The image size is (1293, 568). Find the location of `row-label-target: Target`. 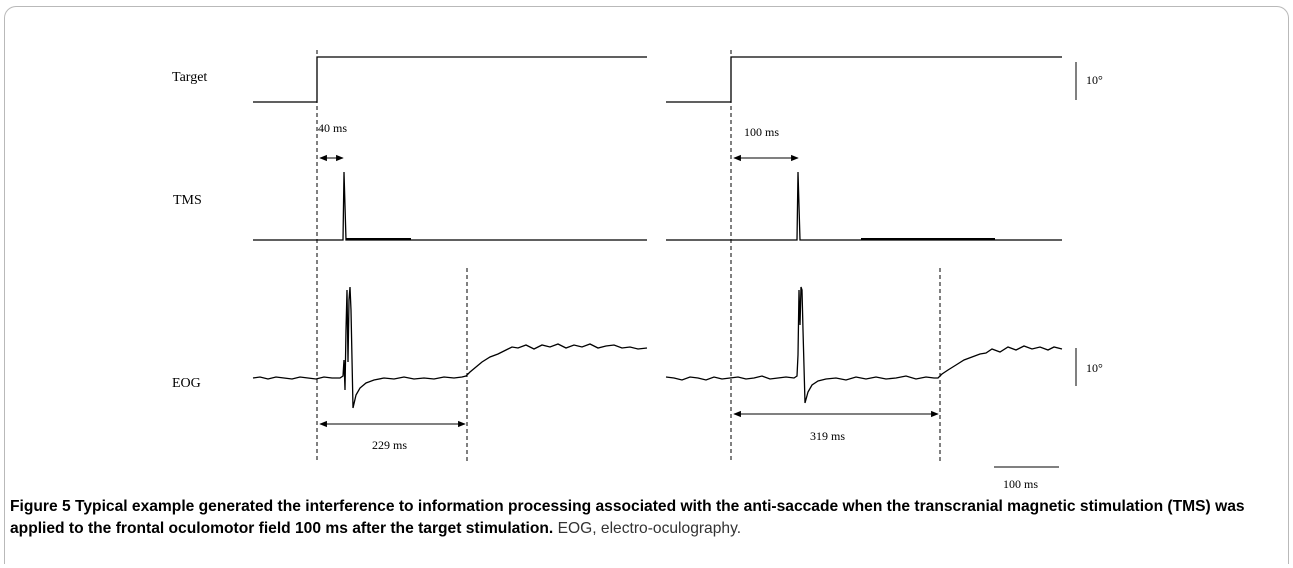

row-label-target: Target is located at coordinates (189, 77).